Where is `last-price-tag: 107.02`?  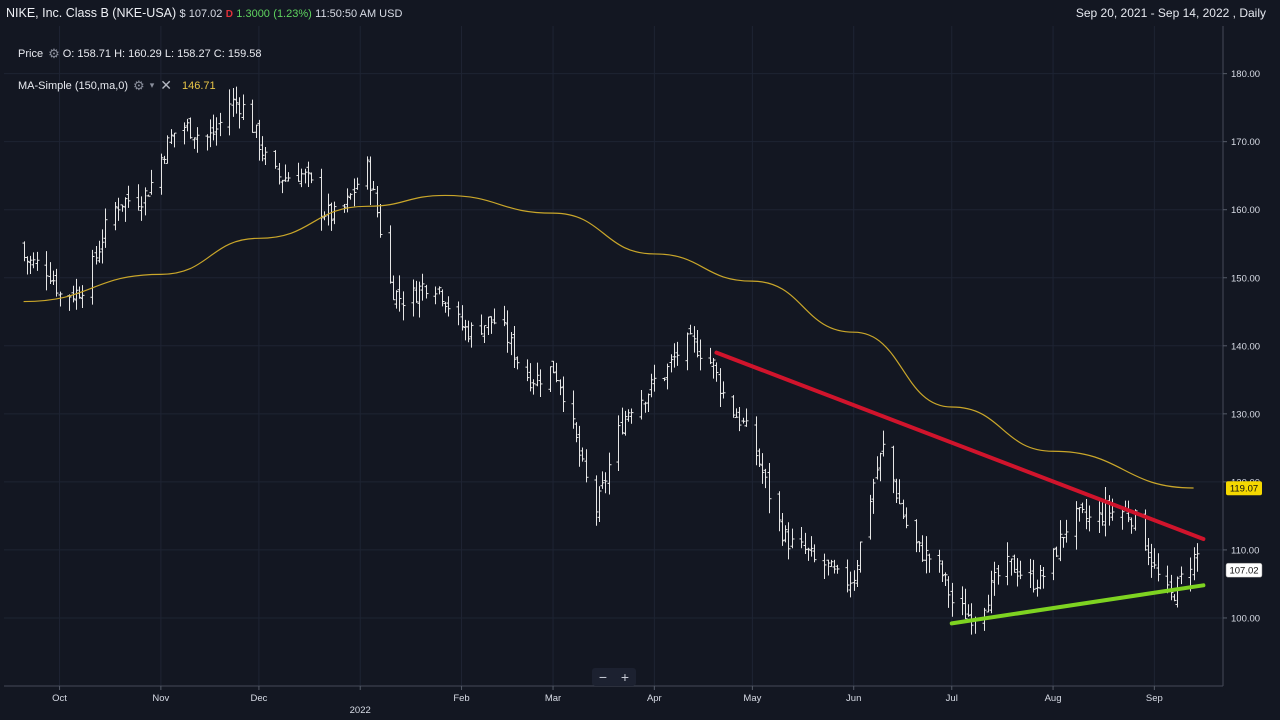 last-price-tag: 107.02 is located at coordinates (1243, 571).